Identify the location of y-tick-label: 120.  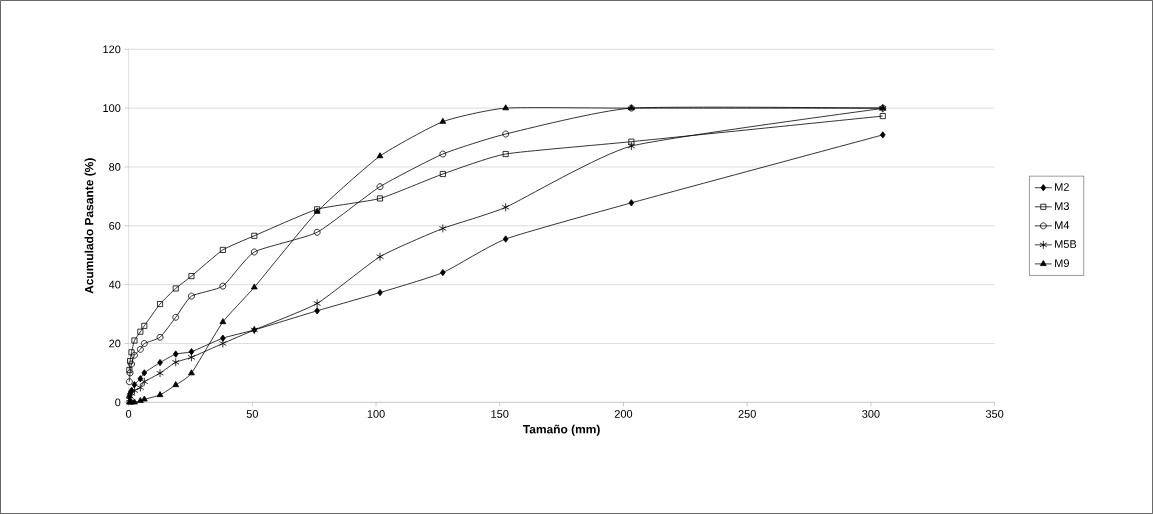
(112, 49).